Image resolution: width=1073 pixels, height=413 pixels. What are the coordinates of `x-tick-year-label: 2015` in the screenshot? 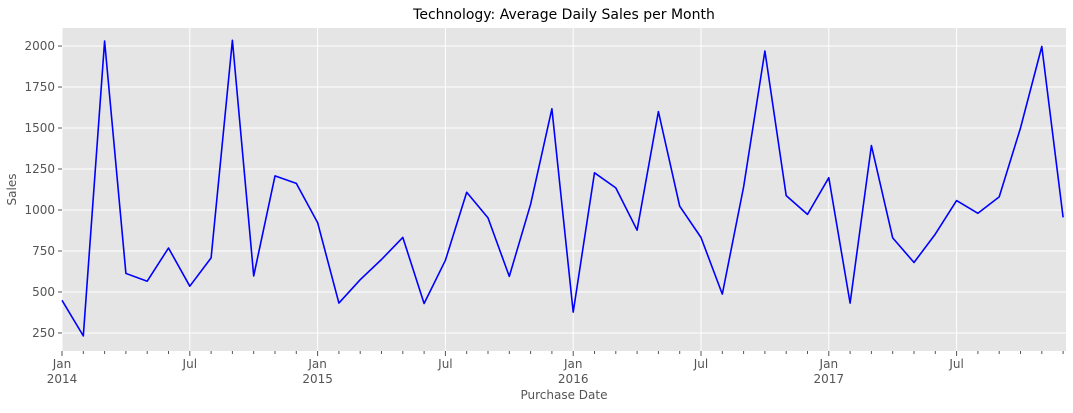 It's located at (317, 379).